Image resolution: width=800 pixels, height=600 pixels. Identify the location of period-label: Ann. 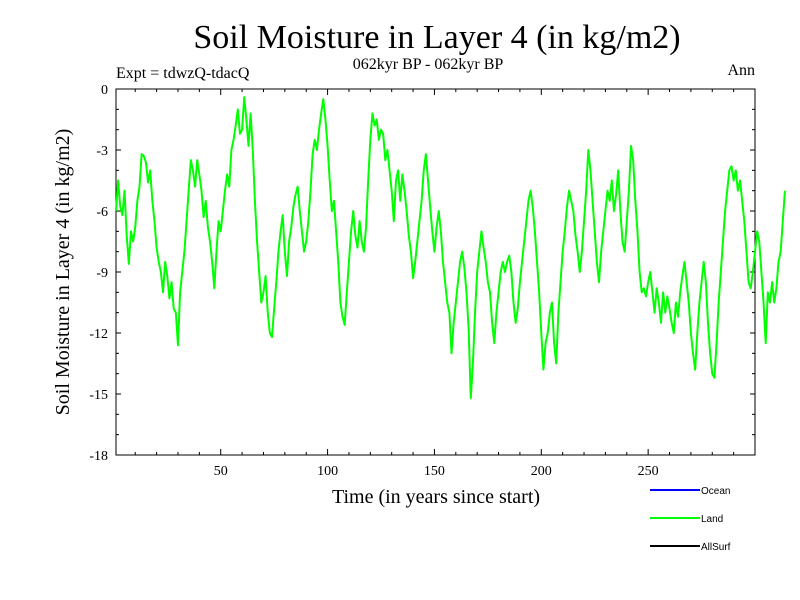
(741, 70).